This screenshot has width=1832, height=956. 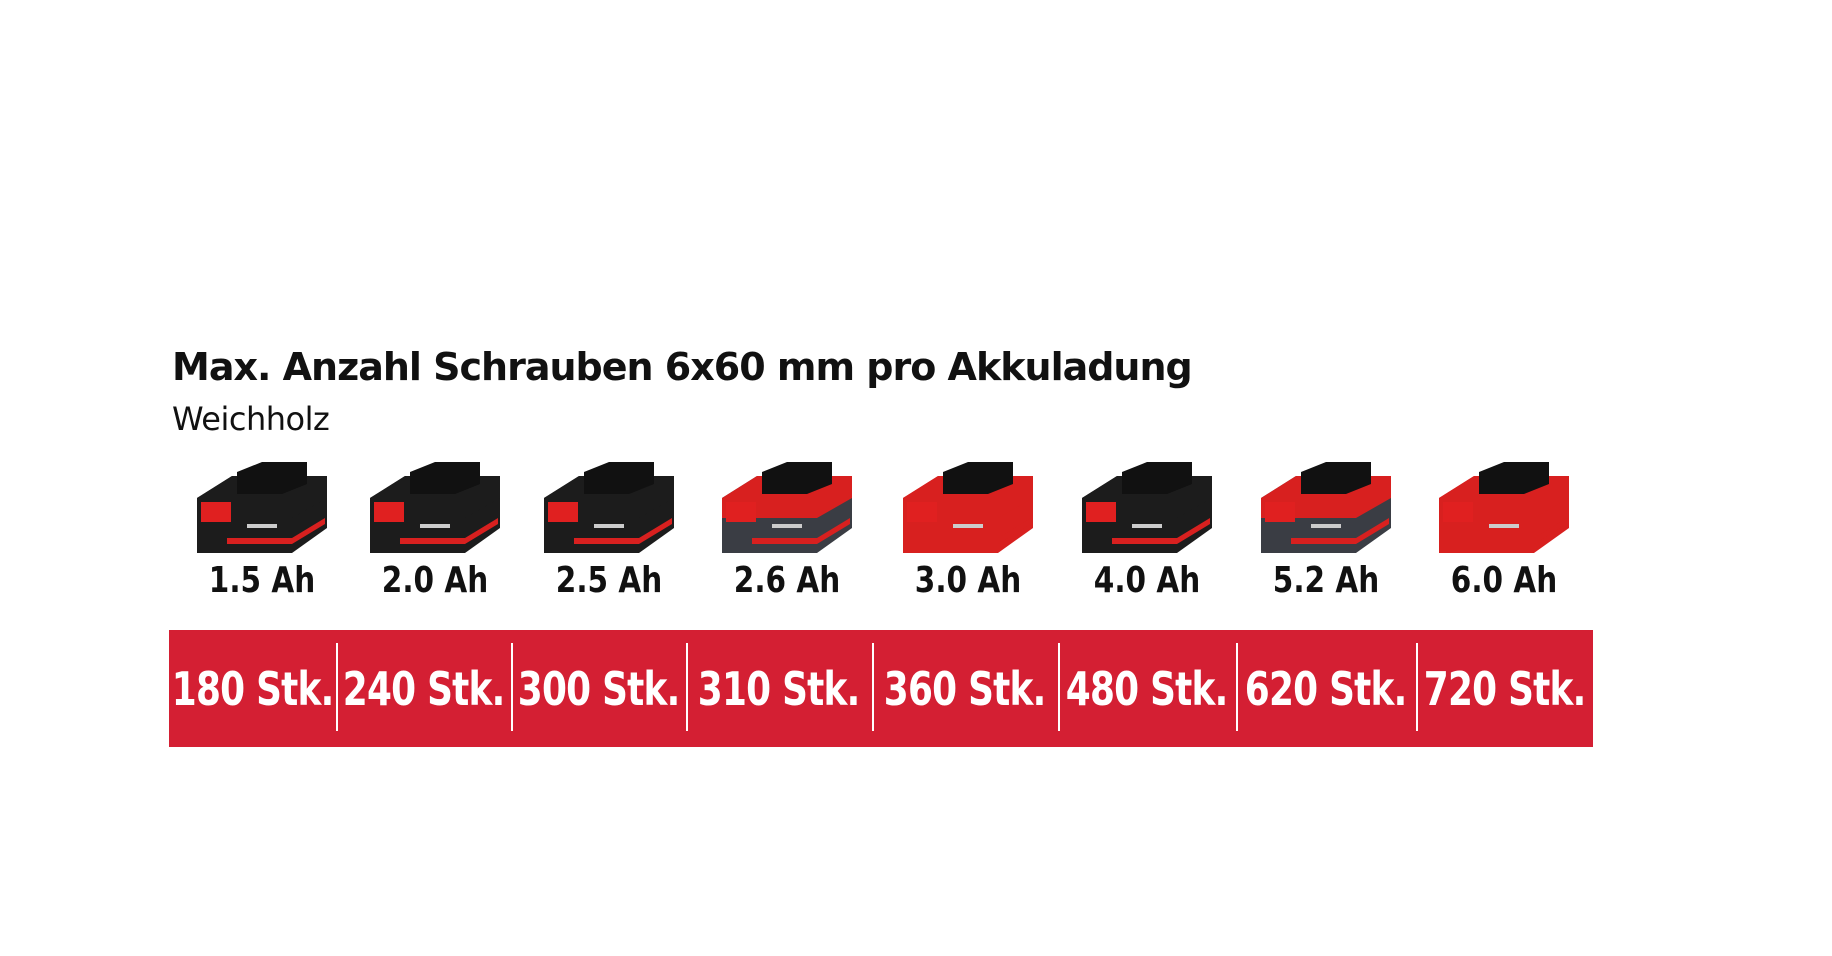 What do you see at coordinates (1326, 580) in the screenshot?
I see `battery-capacity-label: 5.2 Ah` at bounding box center [1326, 580].